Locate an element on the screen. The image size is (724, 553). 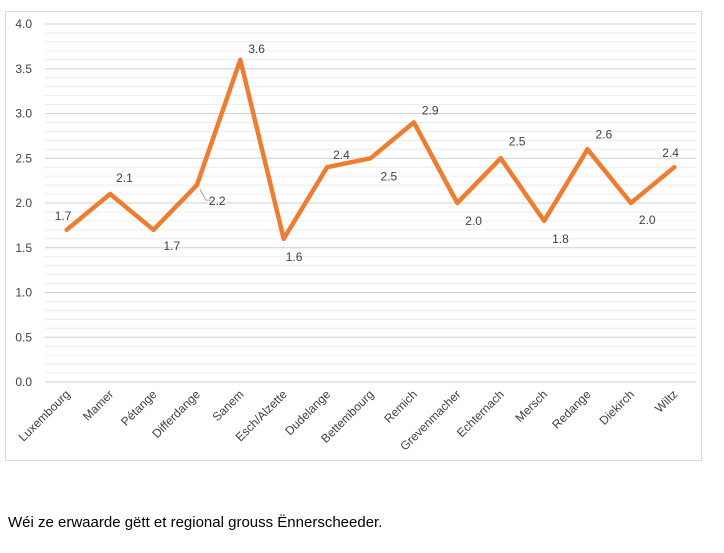
x-tick-label: Mersch is located at coordinates (532, 406).